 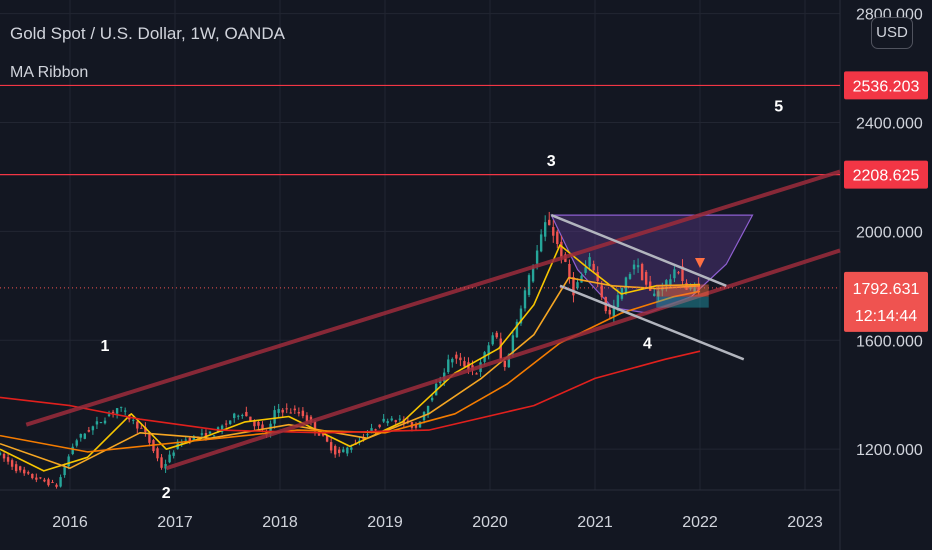 I want to click on price-level-label: 2536.203, so click(x=886, y=86).